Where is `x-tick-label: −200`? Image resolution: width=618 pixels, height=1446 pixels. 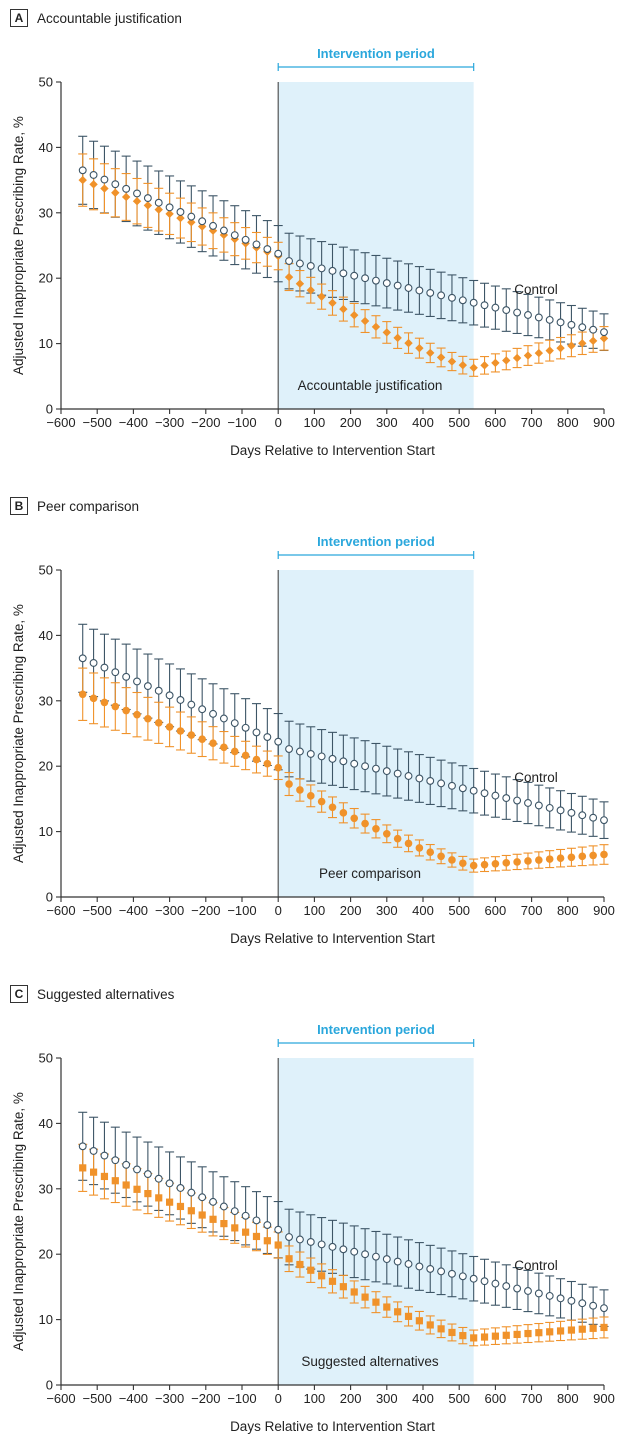 x-tick-label: −200 is located at coordinates (205, 422).